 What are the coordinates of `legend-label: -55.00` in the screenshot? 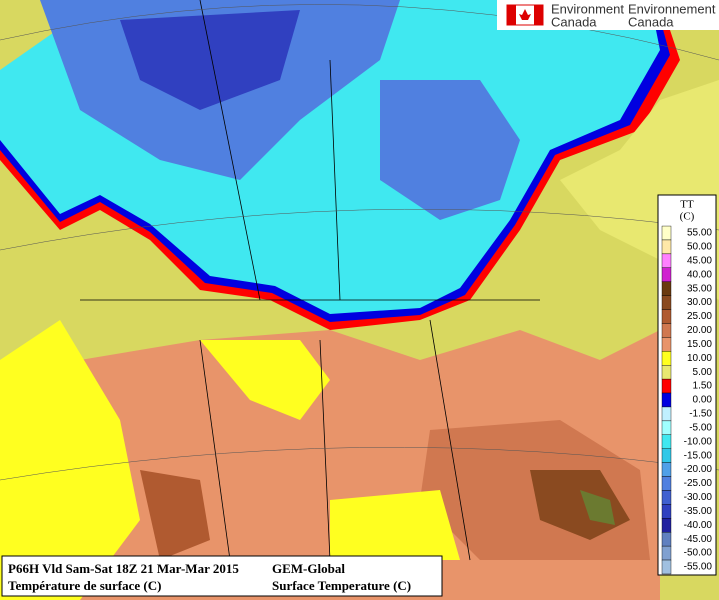 It's located at (698, 567).